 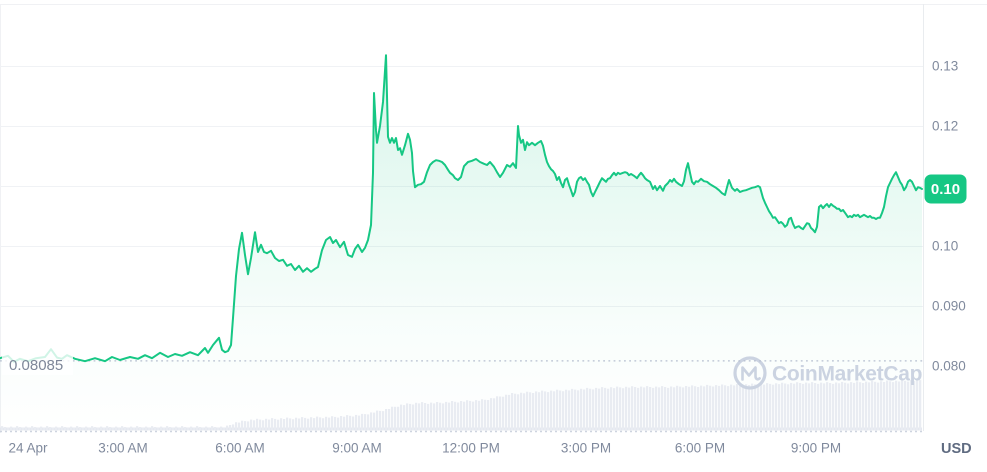 I want to click on coinmarketcap-logo-icon, so click(x=750, y=373).